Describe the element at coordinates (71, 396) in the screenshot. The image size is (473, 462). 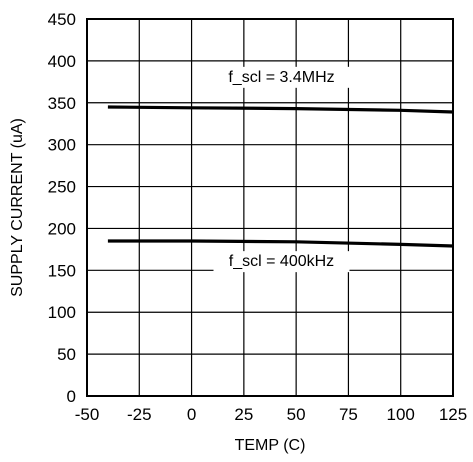
I see `y-tick-label: 0` at that location.